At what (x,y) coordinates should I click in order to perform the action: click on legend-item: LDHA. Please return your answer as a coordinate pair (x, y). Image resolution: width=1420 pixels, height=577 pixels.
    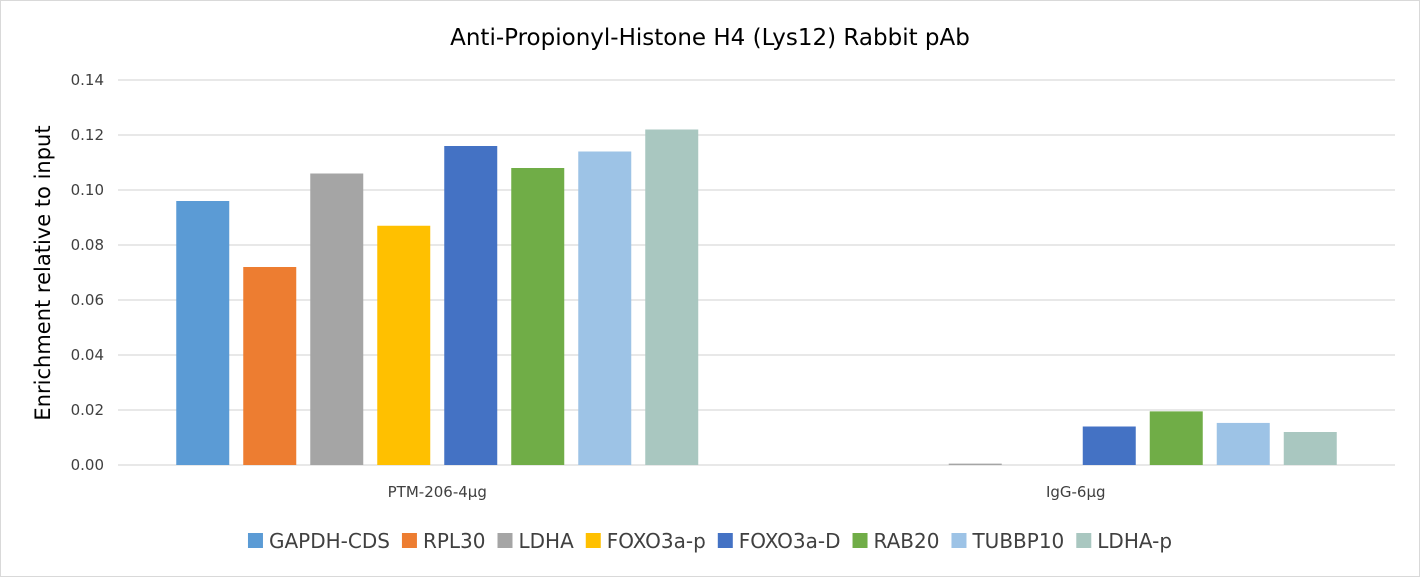
    Looking at the image, I should click on (536, 541).